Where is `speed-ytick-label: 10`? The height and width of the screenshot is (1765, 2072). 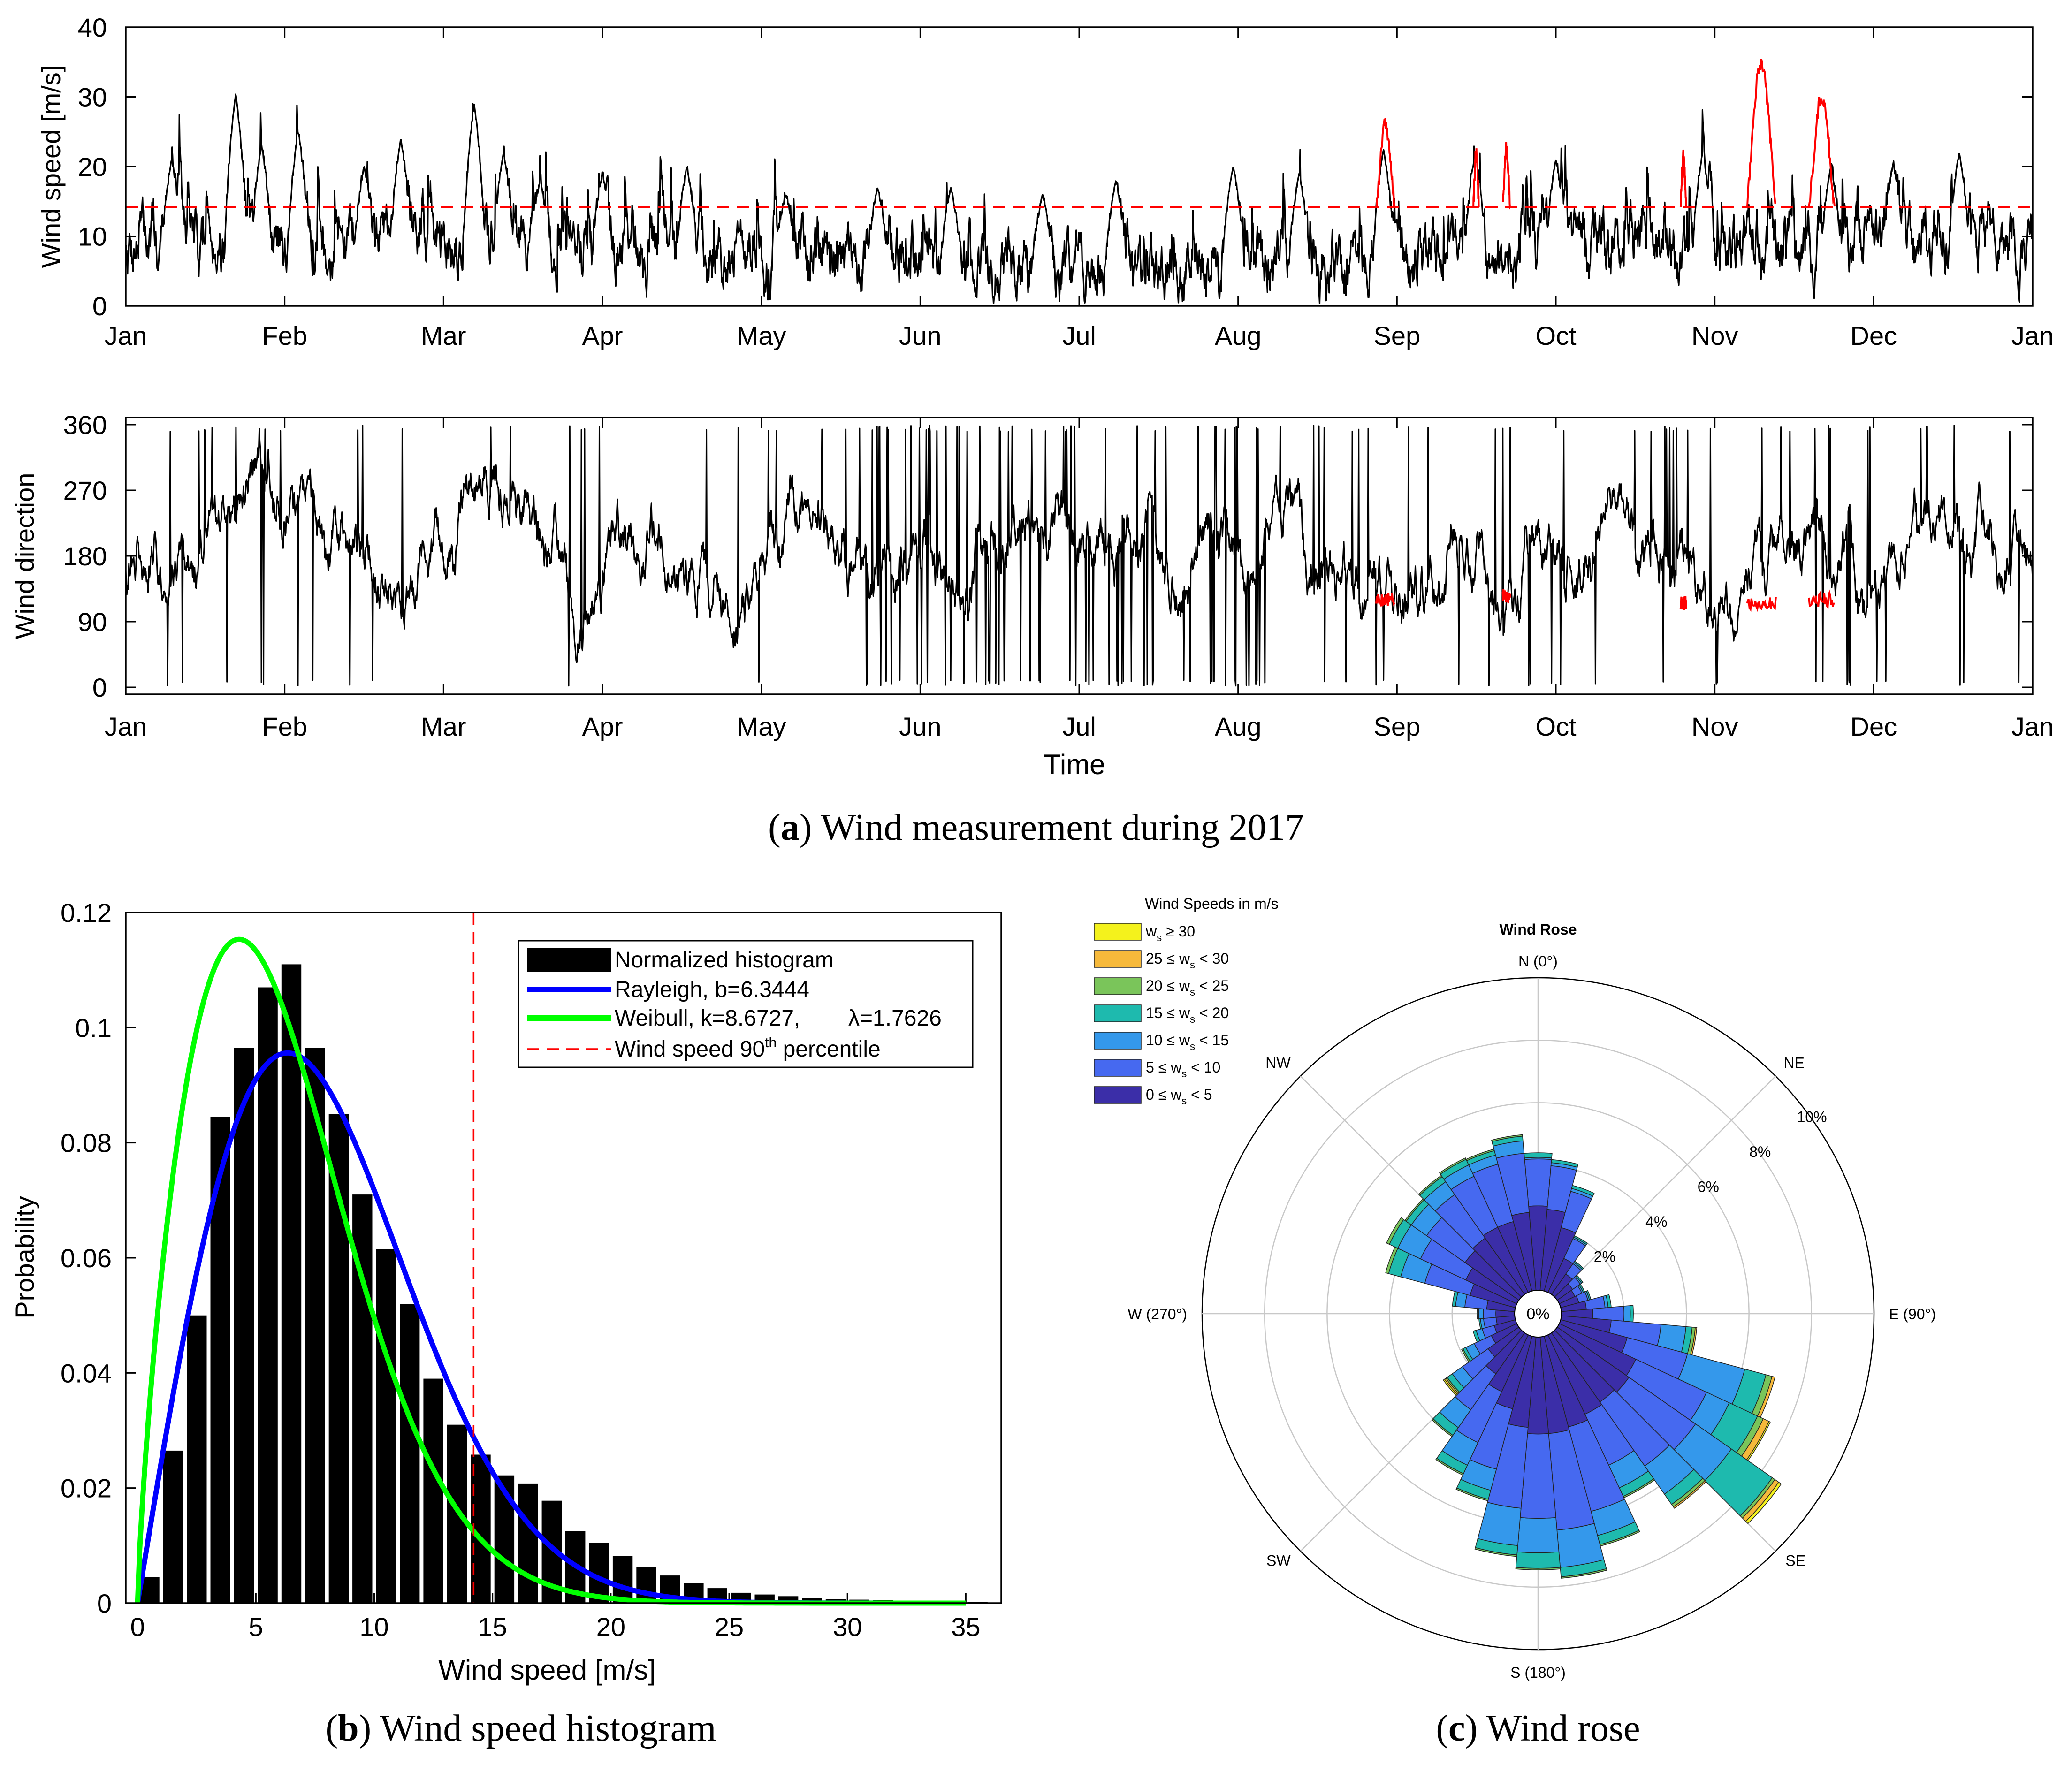
speed-ytick-label: 10 is located at coordinates (92, 236).